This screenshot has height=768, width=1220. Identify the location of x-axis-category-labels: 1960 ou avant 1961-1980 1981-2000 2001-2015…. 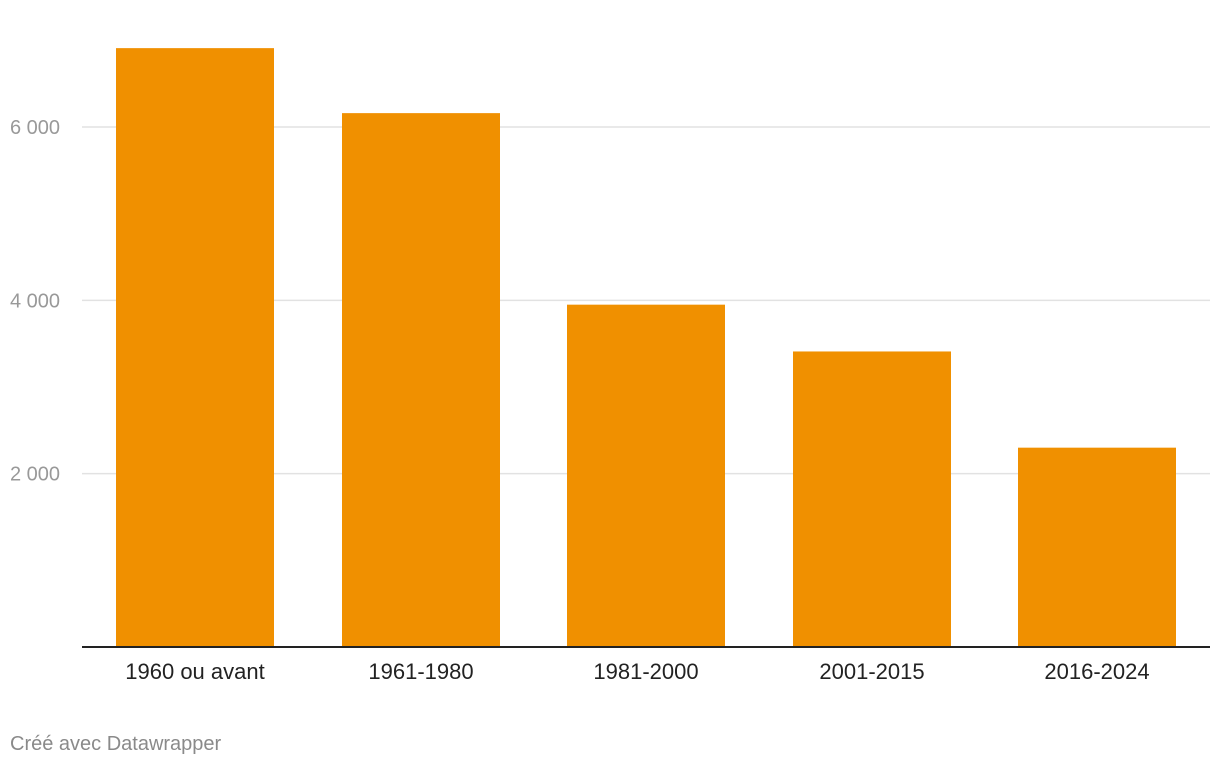
(637, 671).